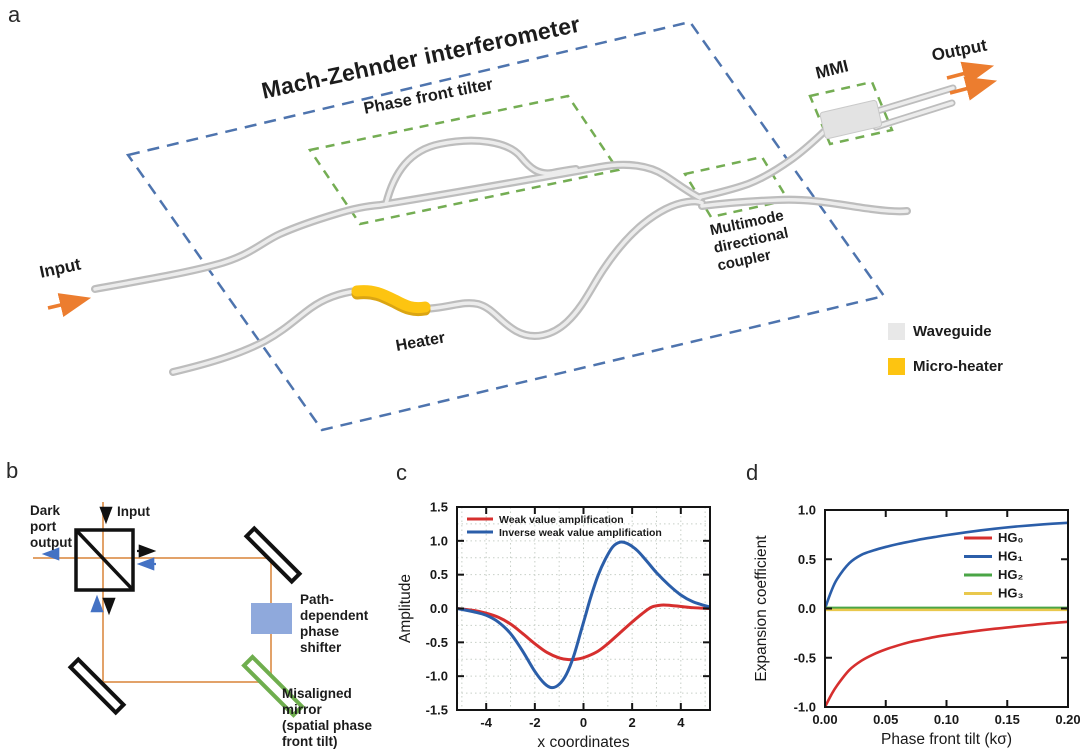 The height and width of the screenshot is (751, 1080). What do you see at coordinates (752, 472) in the screenshot?
I see `panel-letter-d: d` at bounding box center [752, 472].